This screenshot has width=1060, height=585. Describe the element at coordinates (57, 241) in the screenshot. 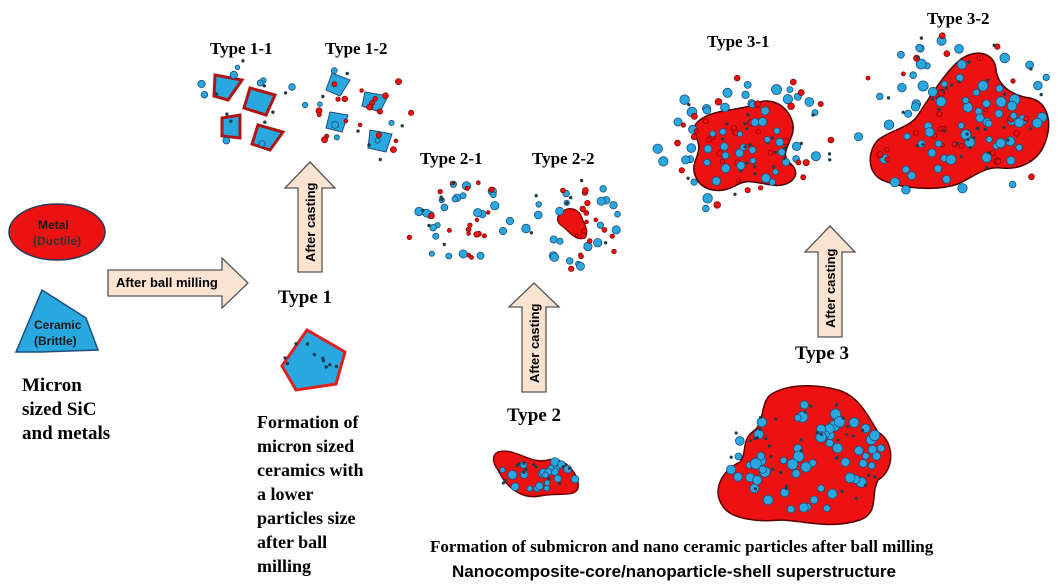

I see `metal-sublabel: (Ductile)` at that location.